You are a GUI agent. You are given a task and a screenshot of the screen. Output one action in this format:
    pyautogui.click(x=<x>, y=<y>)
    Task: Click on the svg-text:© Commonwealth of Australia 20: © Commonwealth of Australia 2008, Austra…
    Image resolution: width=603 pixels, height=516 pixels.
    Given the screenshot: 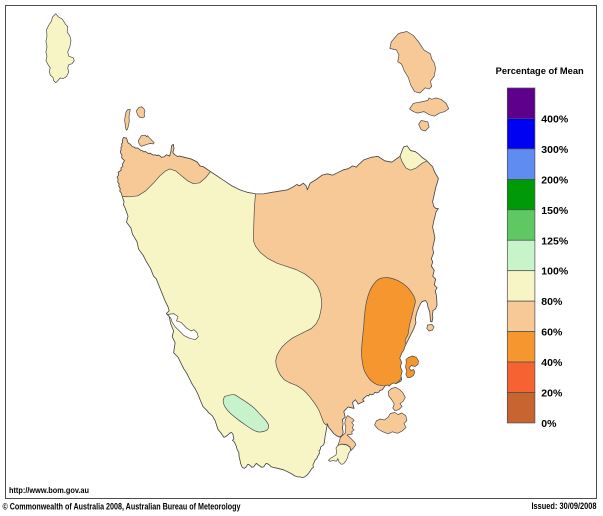 What is the action you would take?
    pyautogui.click(x=122, y=507)
    